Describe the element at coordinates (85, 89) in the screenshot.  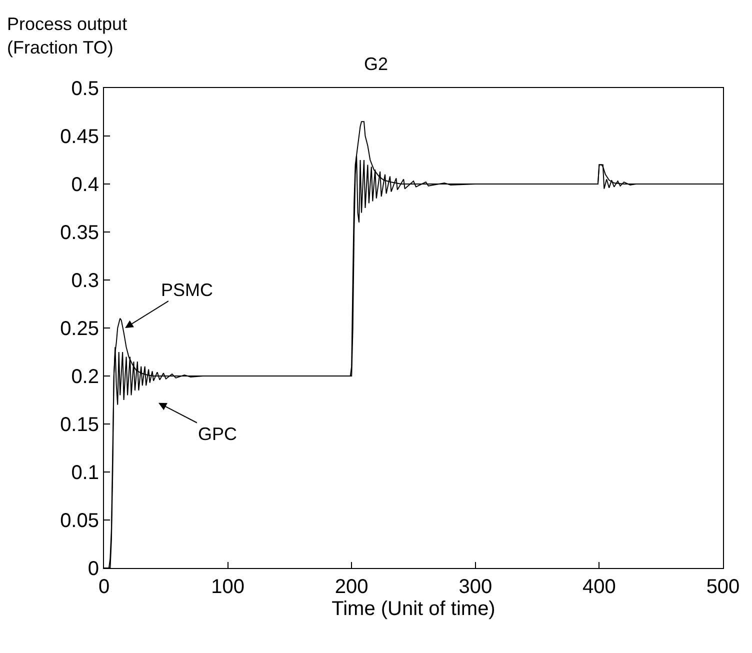
I see `y-tick-label: 0.5` at that location.